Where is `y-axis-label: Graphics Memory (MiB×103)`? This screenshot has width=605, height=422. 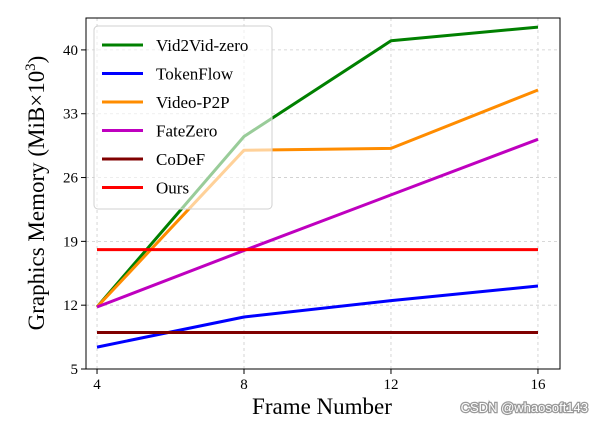
y-axis-label: Graphics Memory (MiB×103) is located at coordinates (36, 193).